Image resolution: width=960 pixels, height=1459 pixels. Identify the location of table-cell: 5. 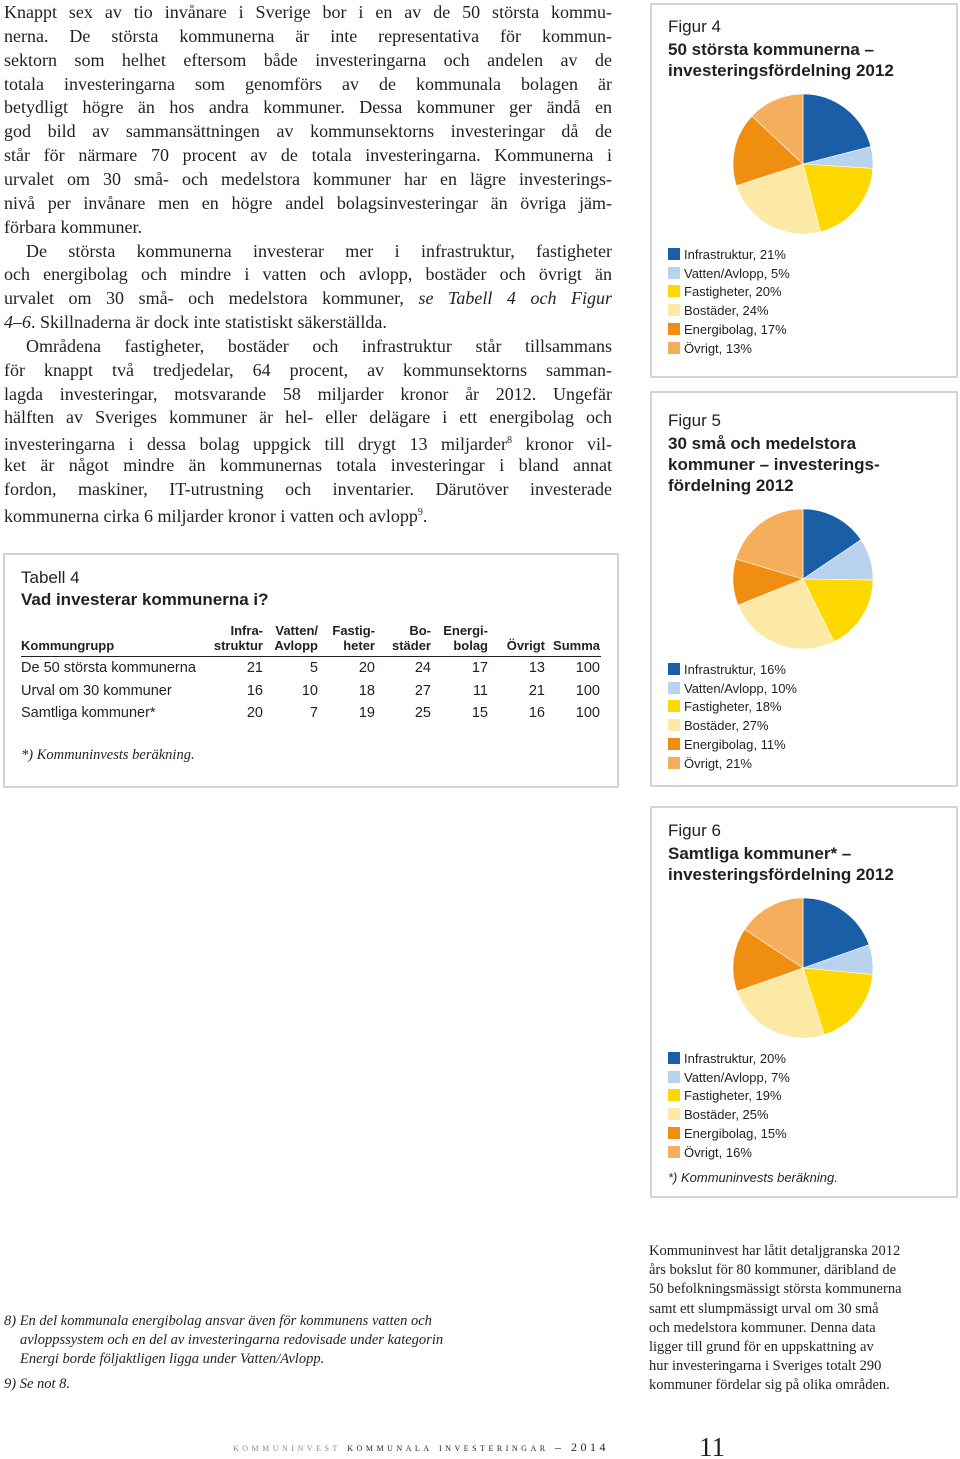
(313, 668).